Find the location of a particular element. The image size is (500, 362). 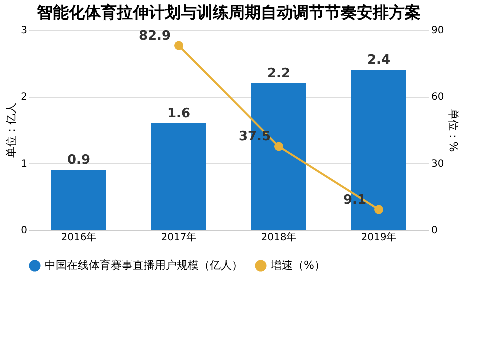

y-tick-label: 0 is located at coordinates (24, 231).